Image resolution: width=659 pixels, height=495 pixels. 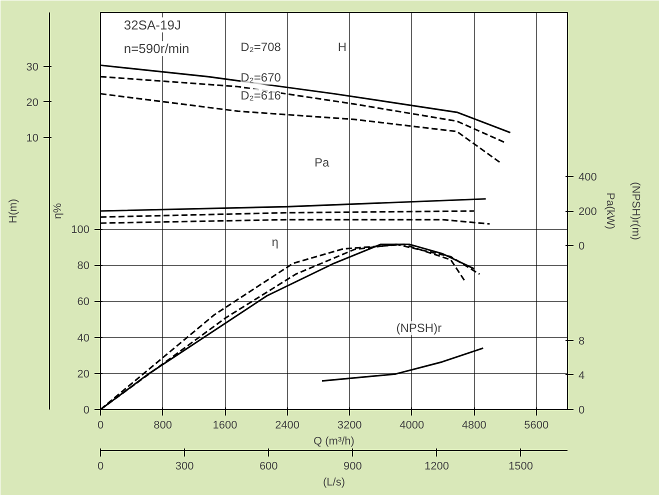 I want to click on x-tick-label: 800, so click(x=163, y=426).